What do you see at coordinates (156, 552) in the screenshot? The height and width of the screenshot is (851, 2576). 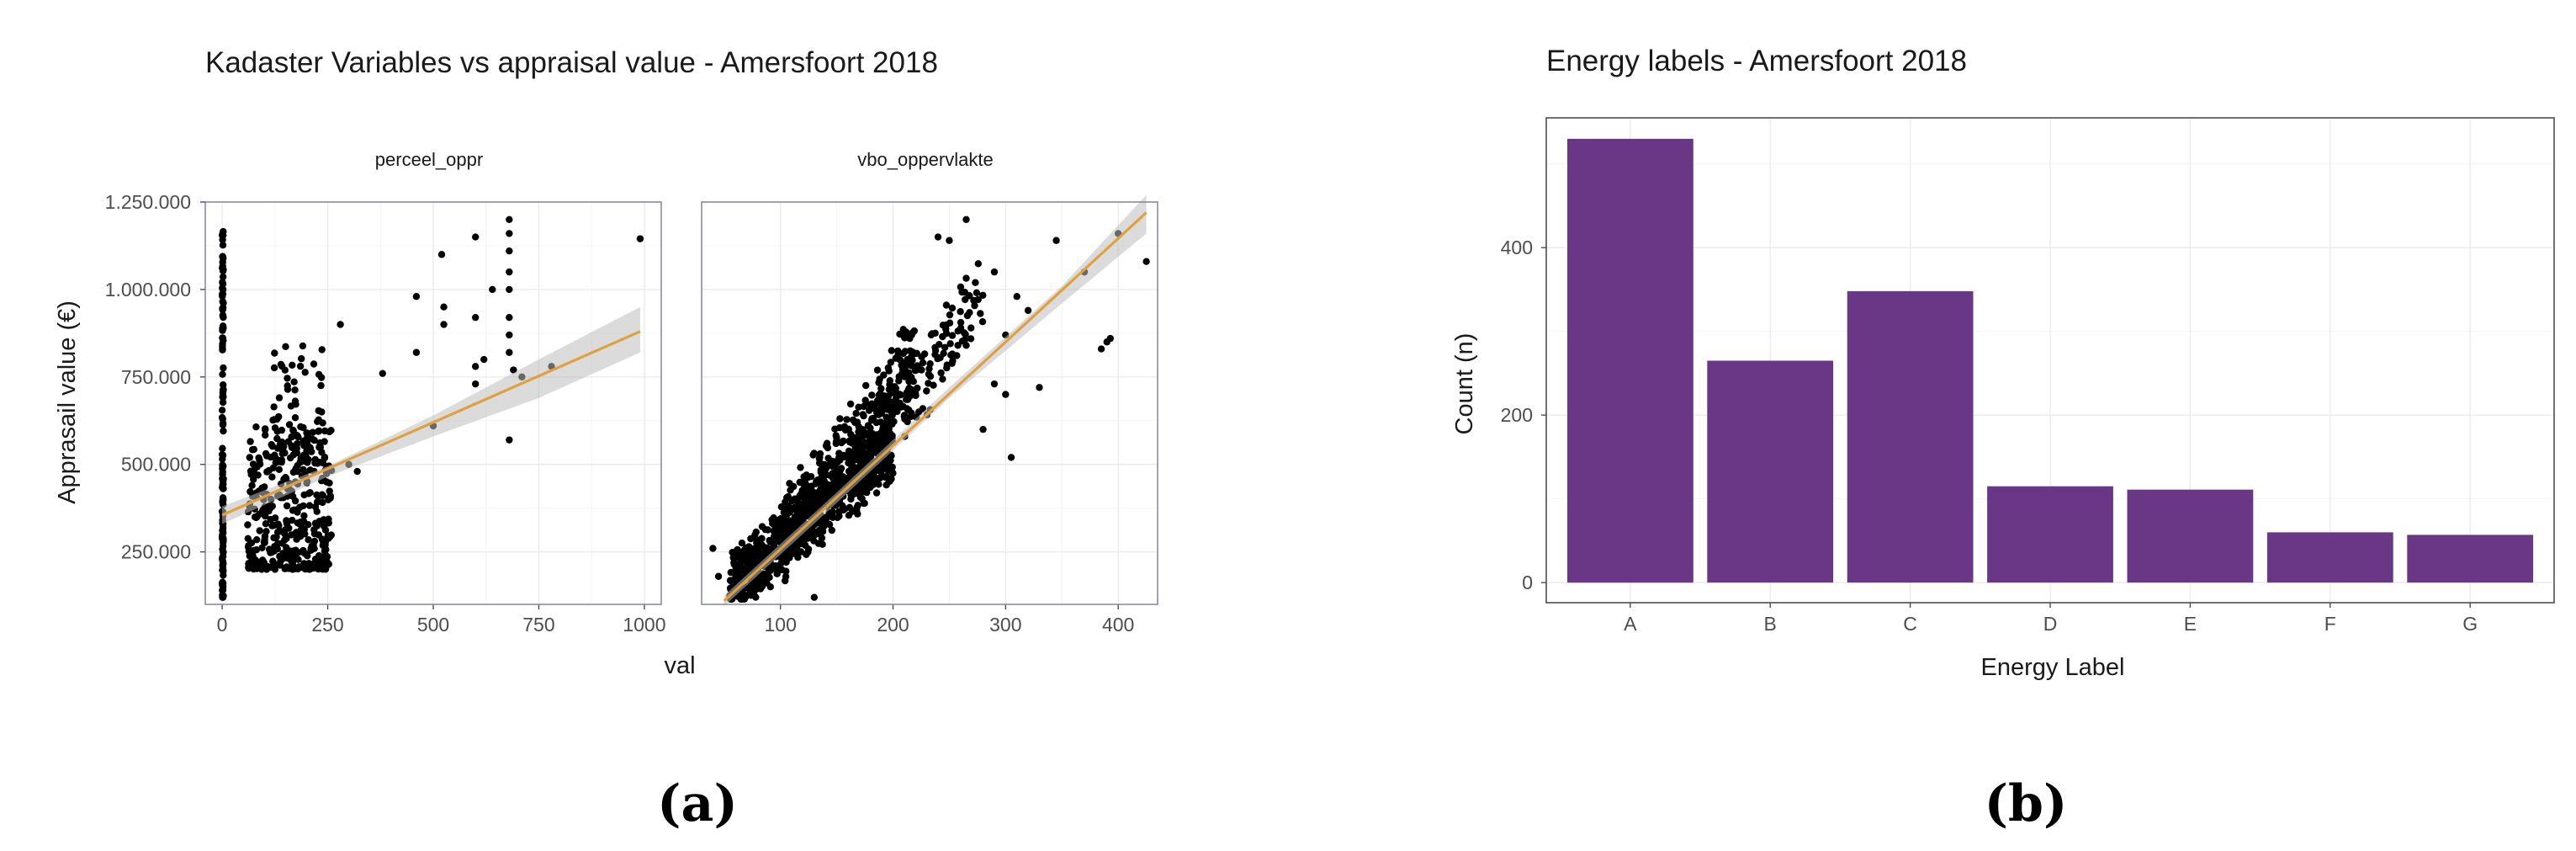 I see `y-tick-label: 250.000` at bounding box center [156, 552].